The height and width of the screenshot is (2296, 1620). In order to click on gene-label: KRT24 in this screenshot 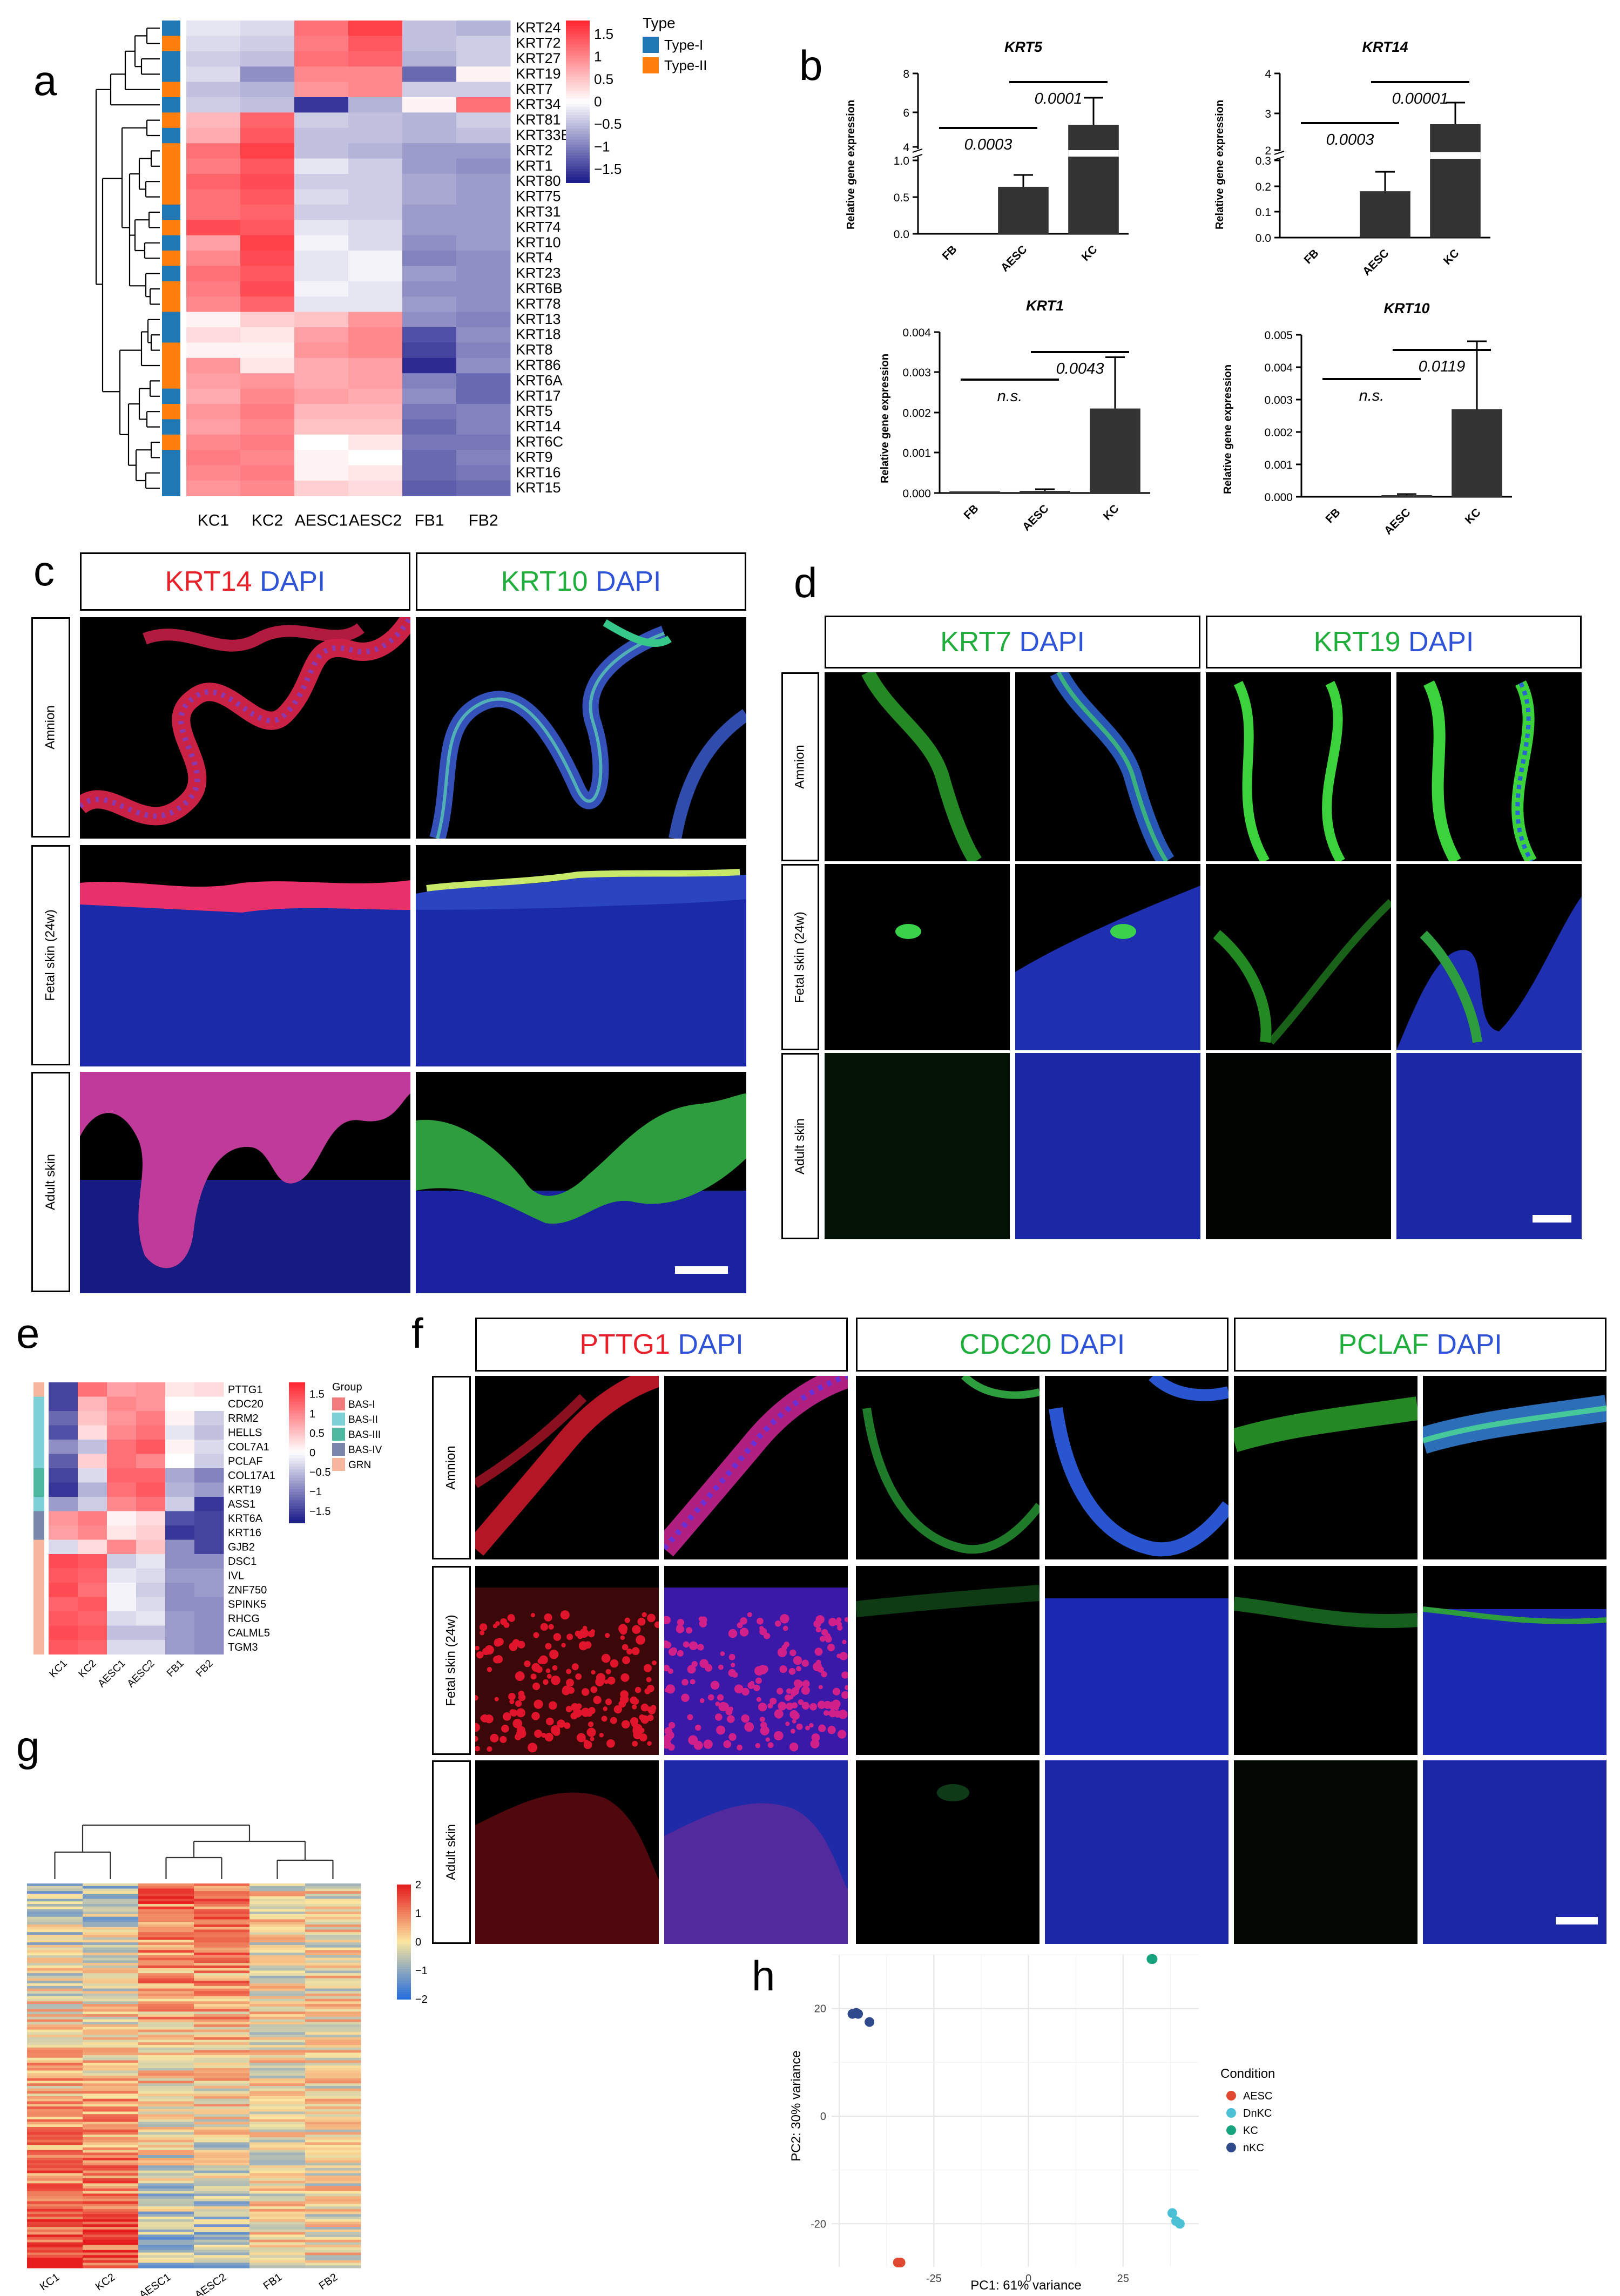, I will do `click(538, 27)`.